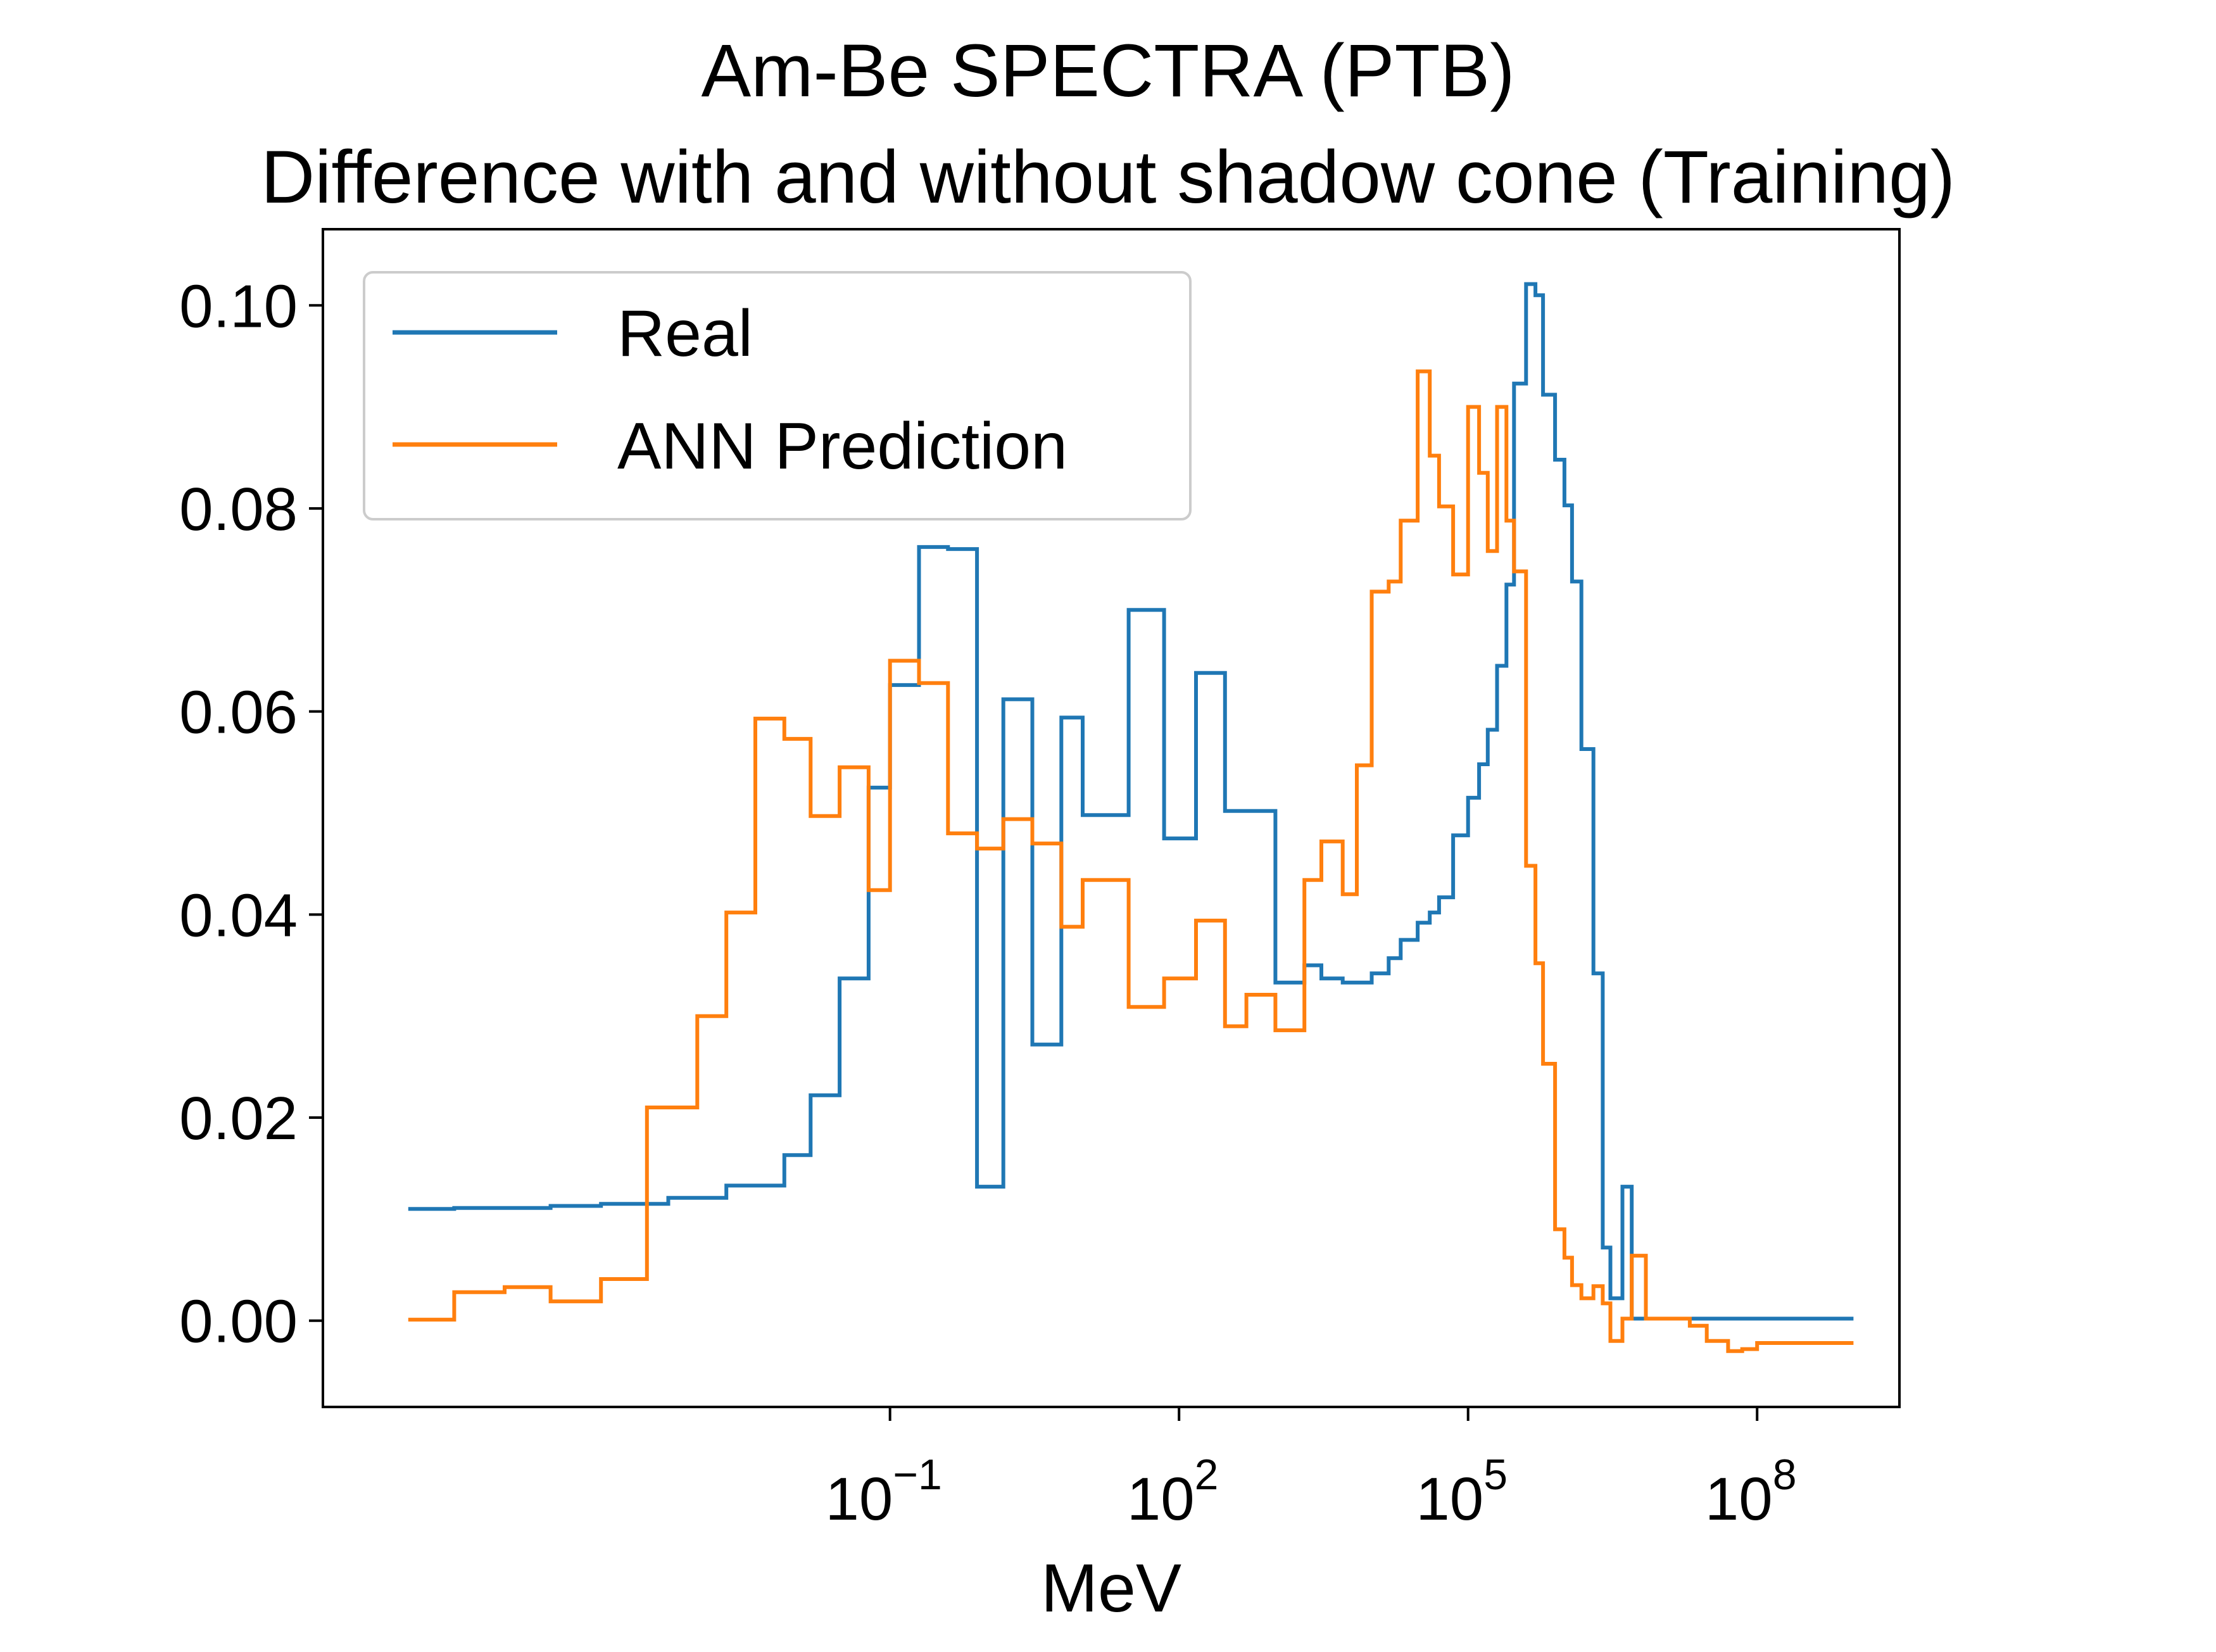 The width and height of the screenshot is (2216, 1652). I want to click on legend-label-ann-prediction: ANN Prediction, so click(842, 447).